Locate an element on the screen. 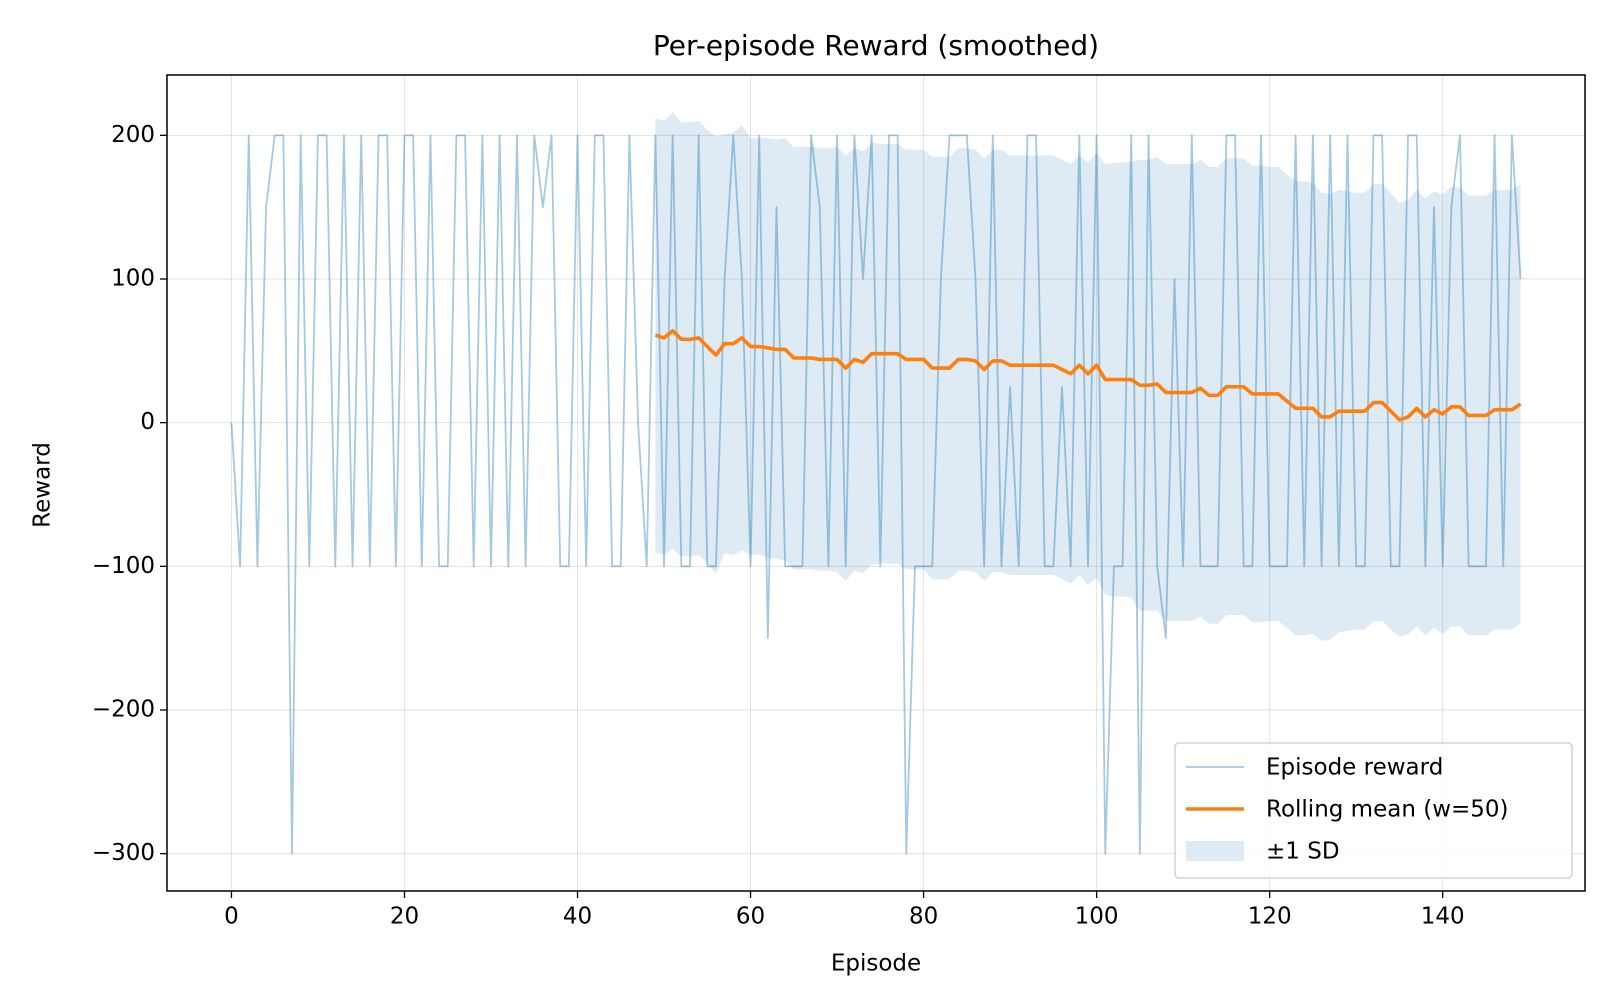 The height and width of the screenshot is (1000, 1600). legend-swatch is located at coordinates (1215, 851).